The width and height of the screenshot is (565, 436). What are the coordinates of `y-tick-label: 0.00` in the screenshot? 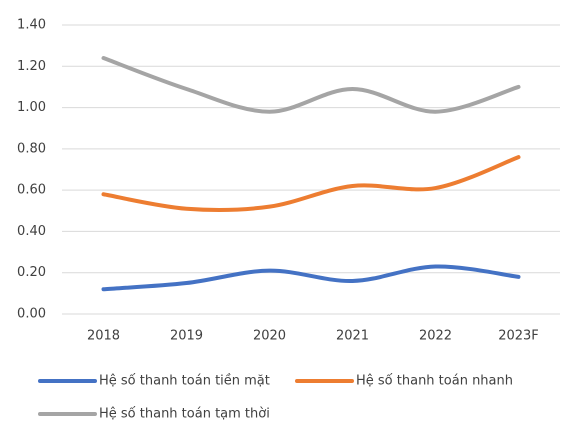 It's located at (31, 314).